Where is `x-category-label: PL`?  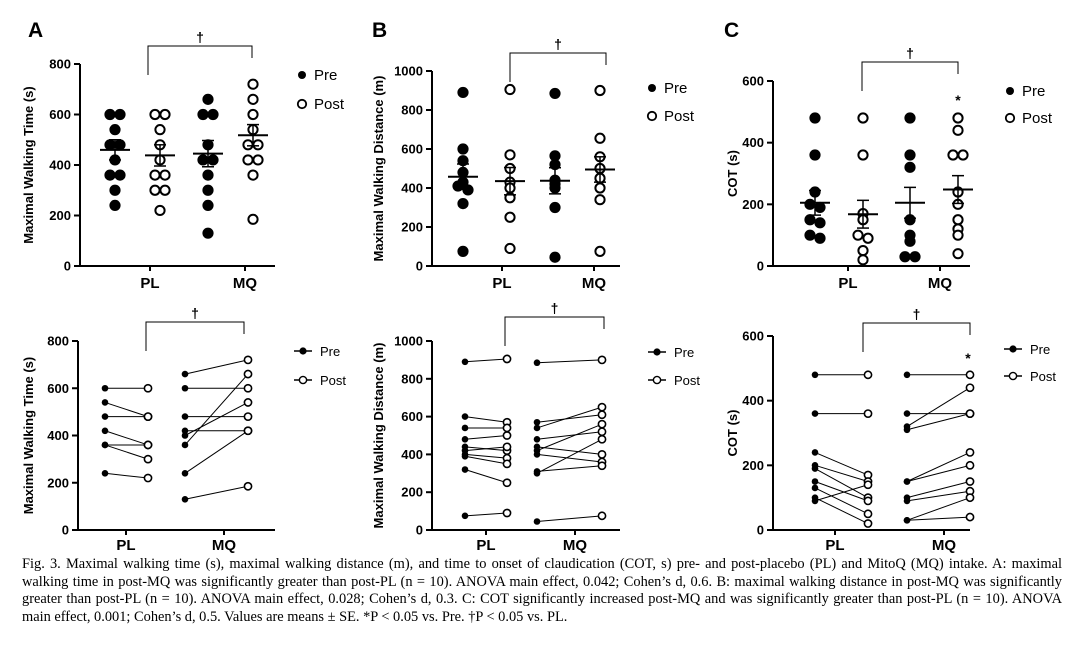 x-category-label: PL is located at coordinates (834, 545).